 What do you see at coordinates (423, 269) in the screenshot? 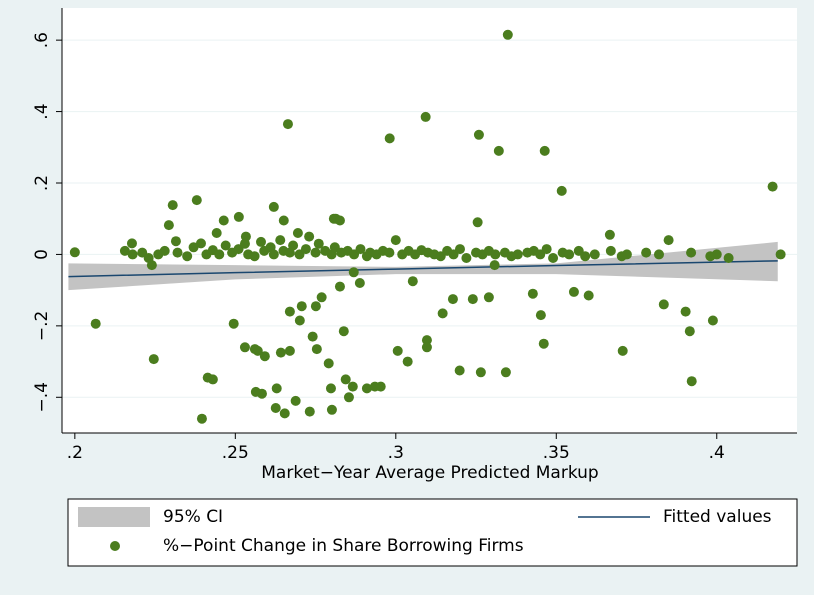
I see `fitted-line` at bounding box center [423, 269].